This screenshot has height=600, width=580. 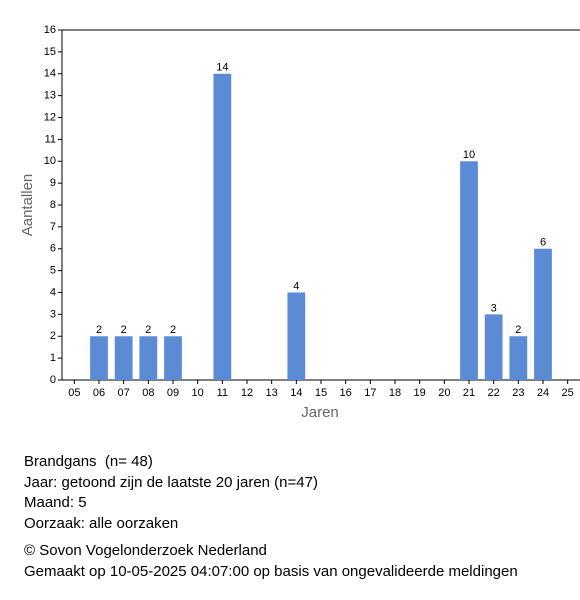 I want to click on x-tick-label: 21, so click(x=469, y=393).